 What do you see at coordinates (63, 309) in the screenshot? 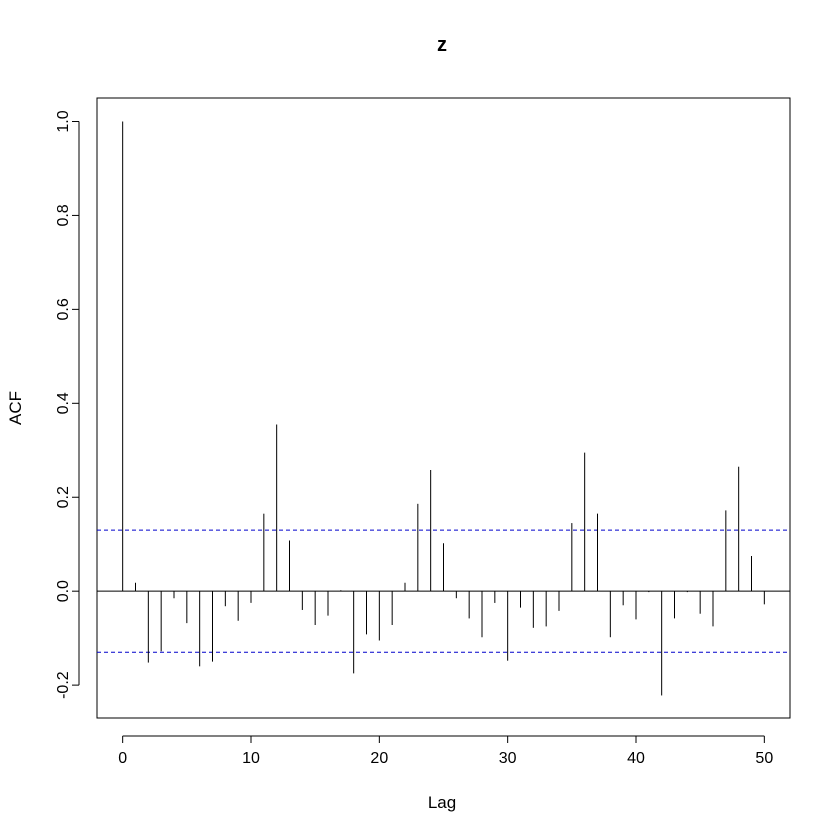
I see `y-tick-label: 0.6` at bounding box center [63, 309].